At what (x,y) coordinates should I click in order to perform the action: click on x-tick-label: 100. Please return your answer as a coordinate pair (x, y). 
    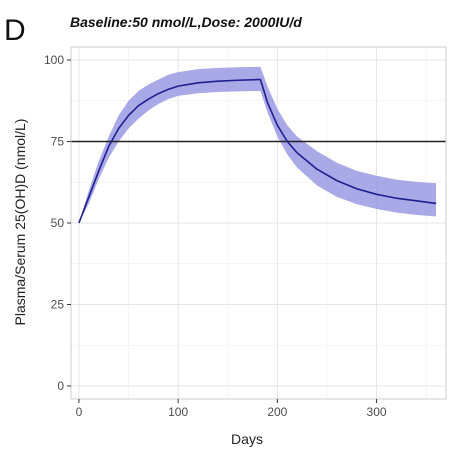
    Looking at the image, I should click on (178, 412).